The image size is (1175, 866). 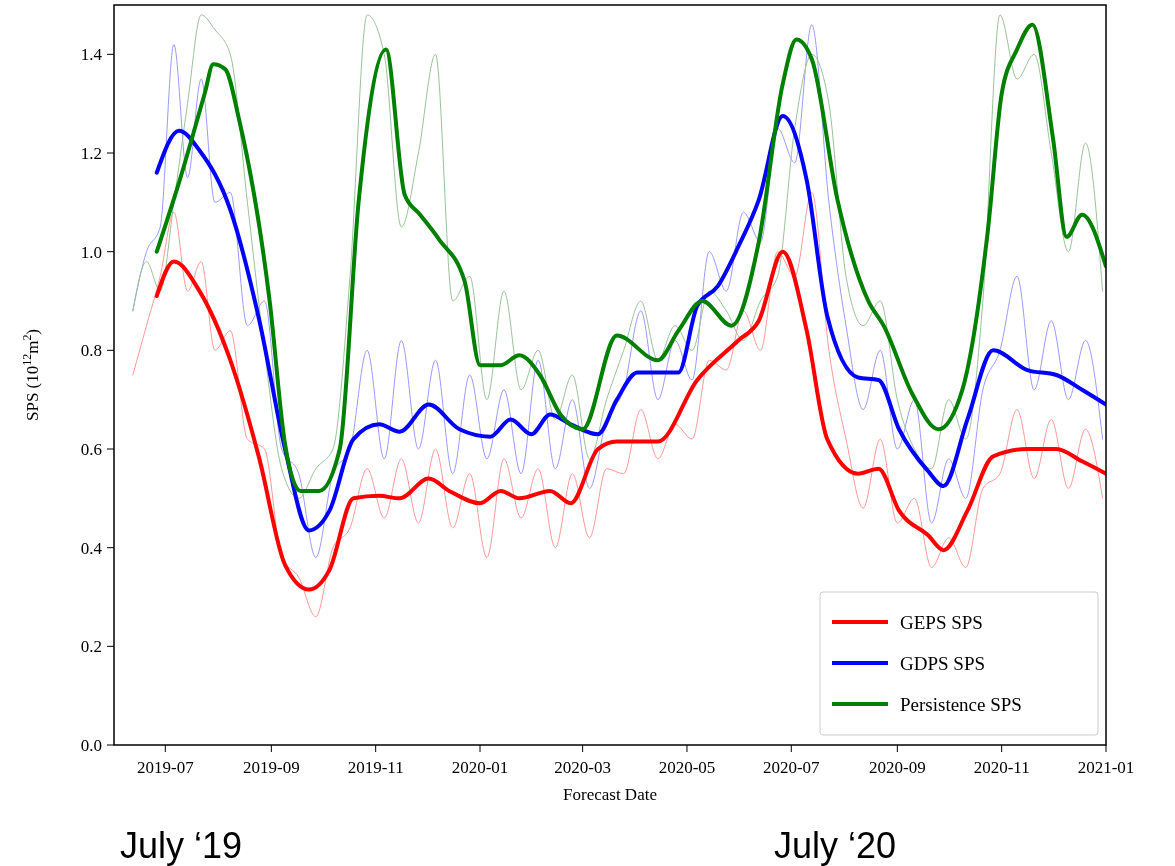 I want to click on x-tick-label: 2020-03, so click(x=582, y=767).